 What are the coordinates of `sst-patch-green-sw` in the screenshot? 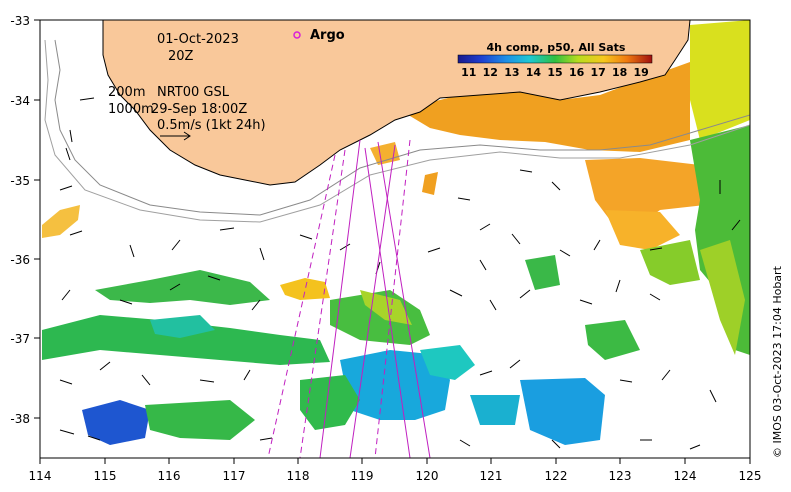 It's located at (200, 420).